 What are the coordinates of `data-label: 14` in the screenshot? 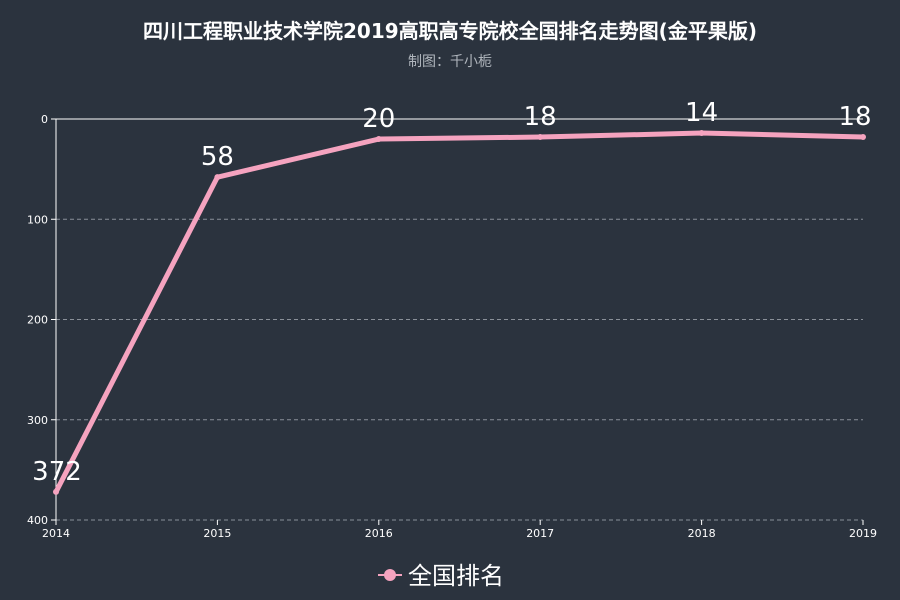 It's located at (701, 113).